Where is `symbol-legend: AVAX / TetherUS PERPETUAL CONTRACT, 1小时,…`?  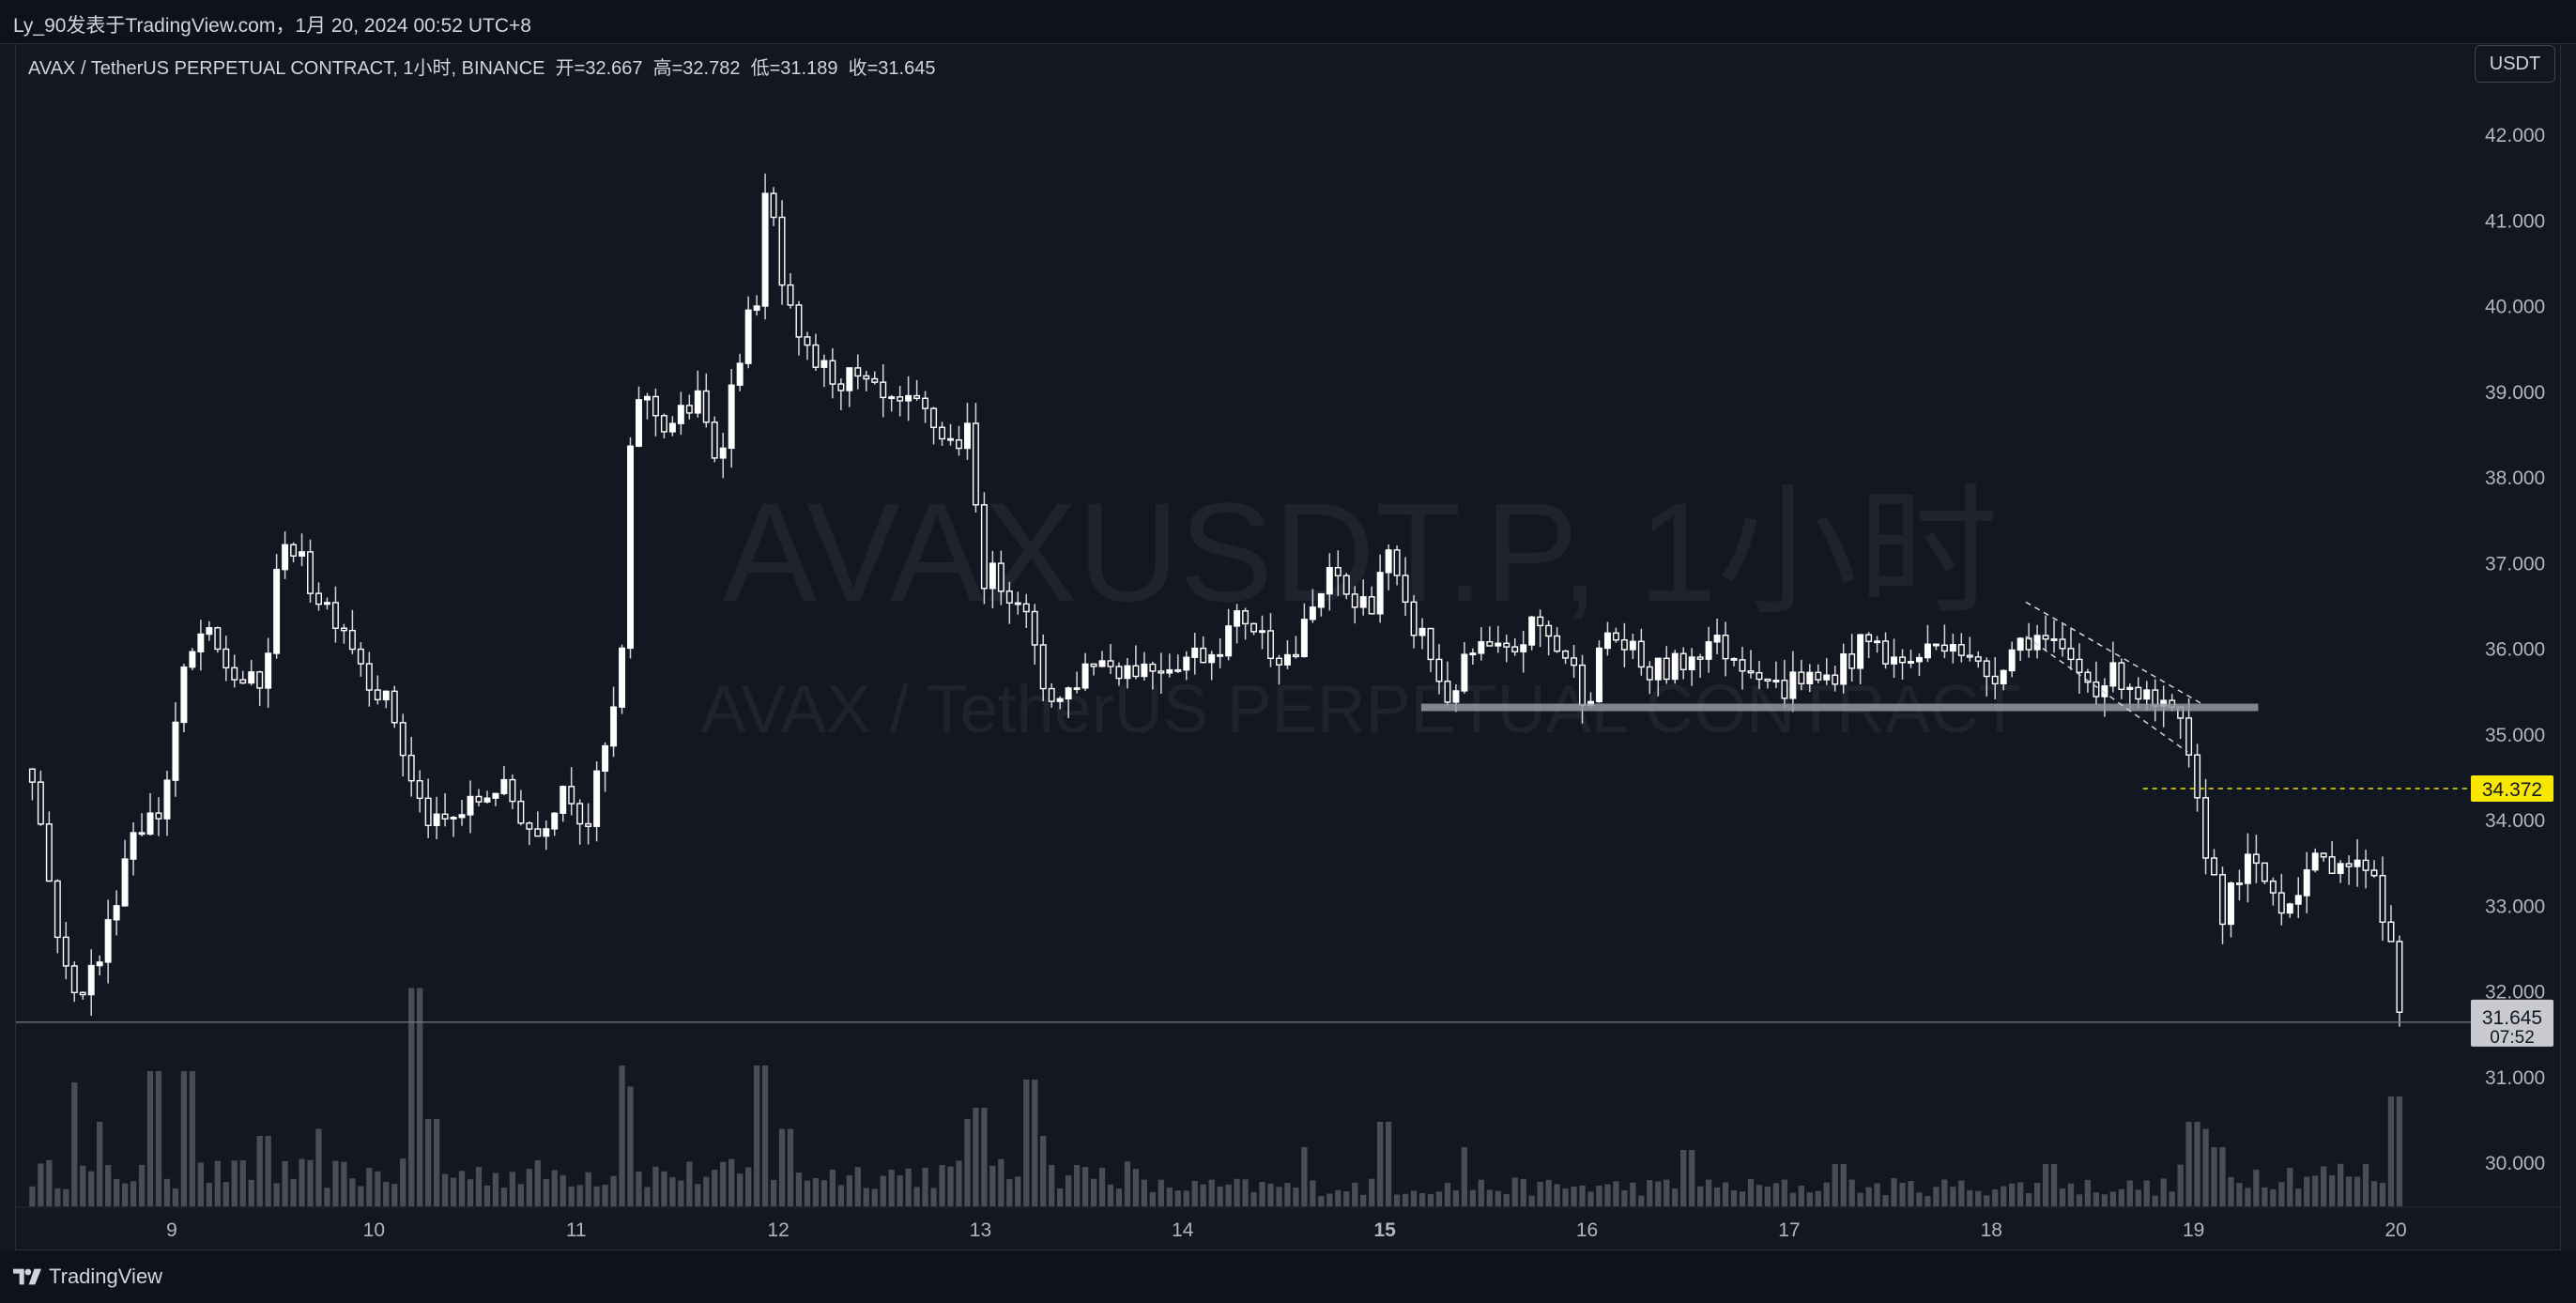 symbol-legend: AVAX / TetherUS PERPETUAL CONTRACT, 1小时,… is located at coordinates (482, 66).